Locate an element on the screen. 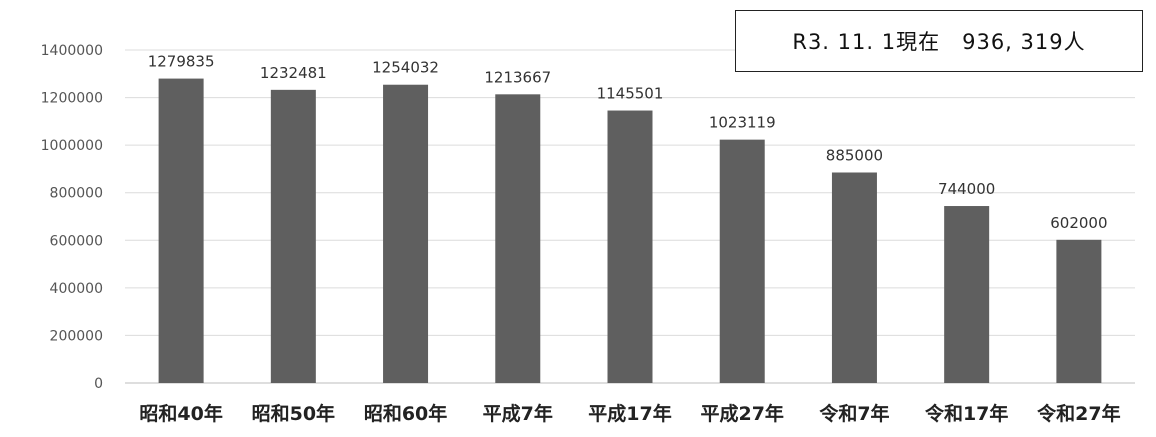  data-label: 1279835 is located at coordinates (181, 62).